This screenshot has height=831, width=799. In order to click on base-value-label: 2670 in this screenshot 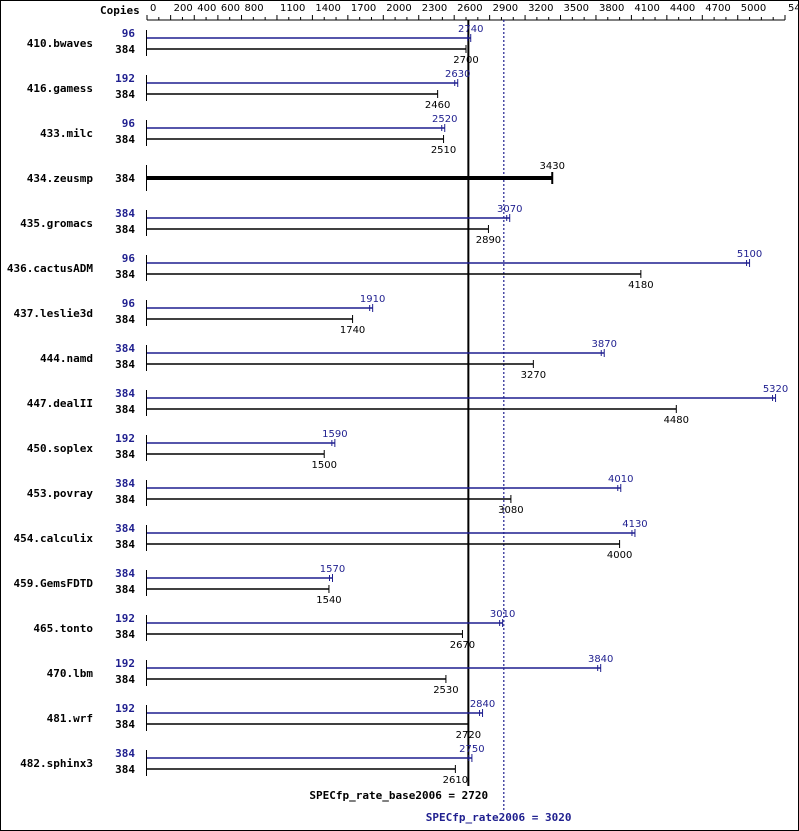, I will do `click(462, 645)`.